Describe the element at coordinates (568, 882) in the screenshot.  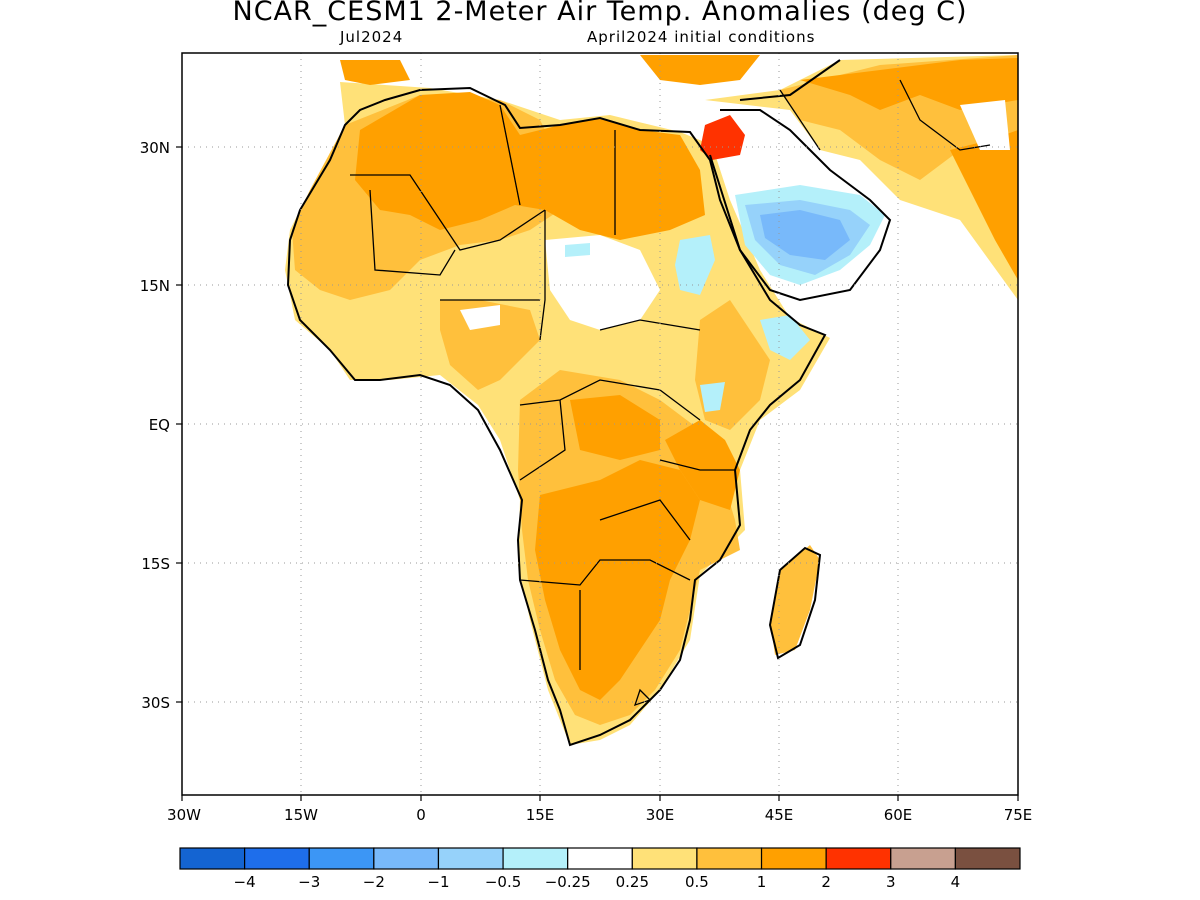
I see `colorbar-label: −0.25` at that location.